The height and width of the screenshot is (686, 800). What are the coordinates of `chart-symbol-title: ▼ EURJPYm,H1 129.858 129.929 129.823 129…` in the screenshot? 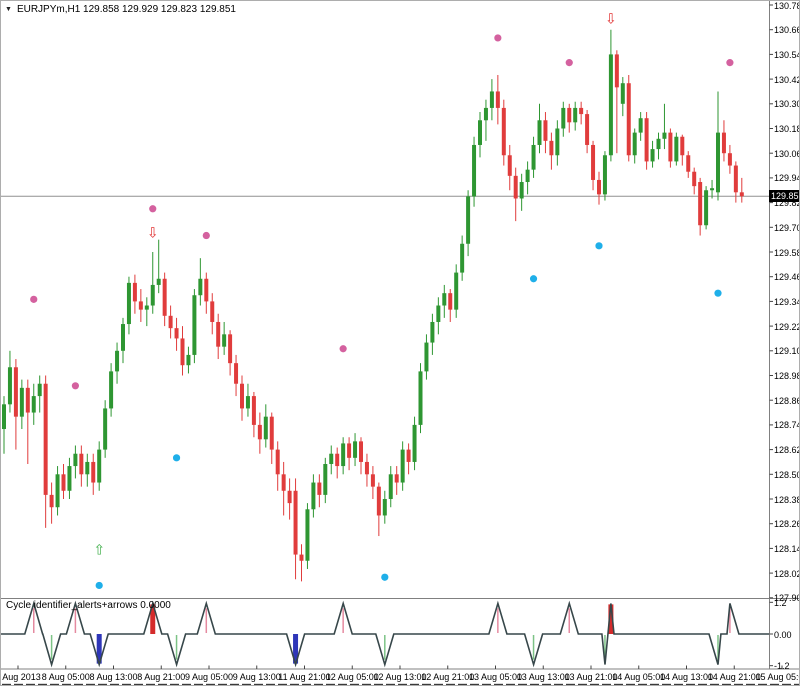 It's located at (120, 9).